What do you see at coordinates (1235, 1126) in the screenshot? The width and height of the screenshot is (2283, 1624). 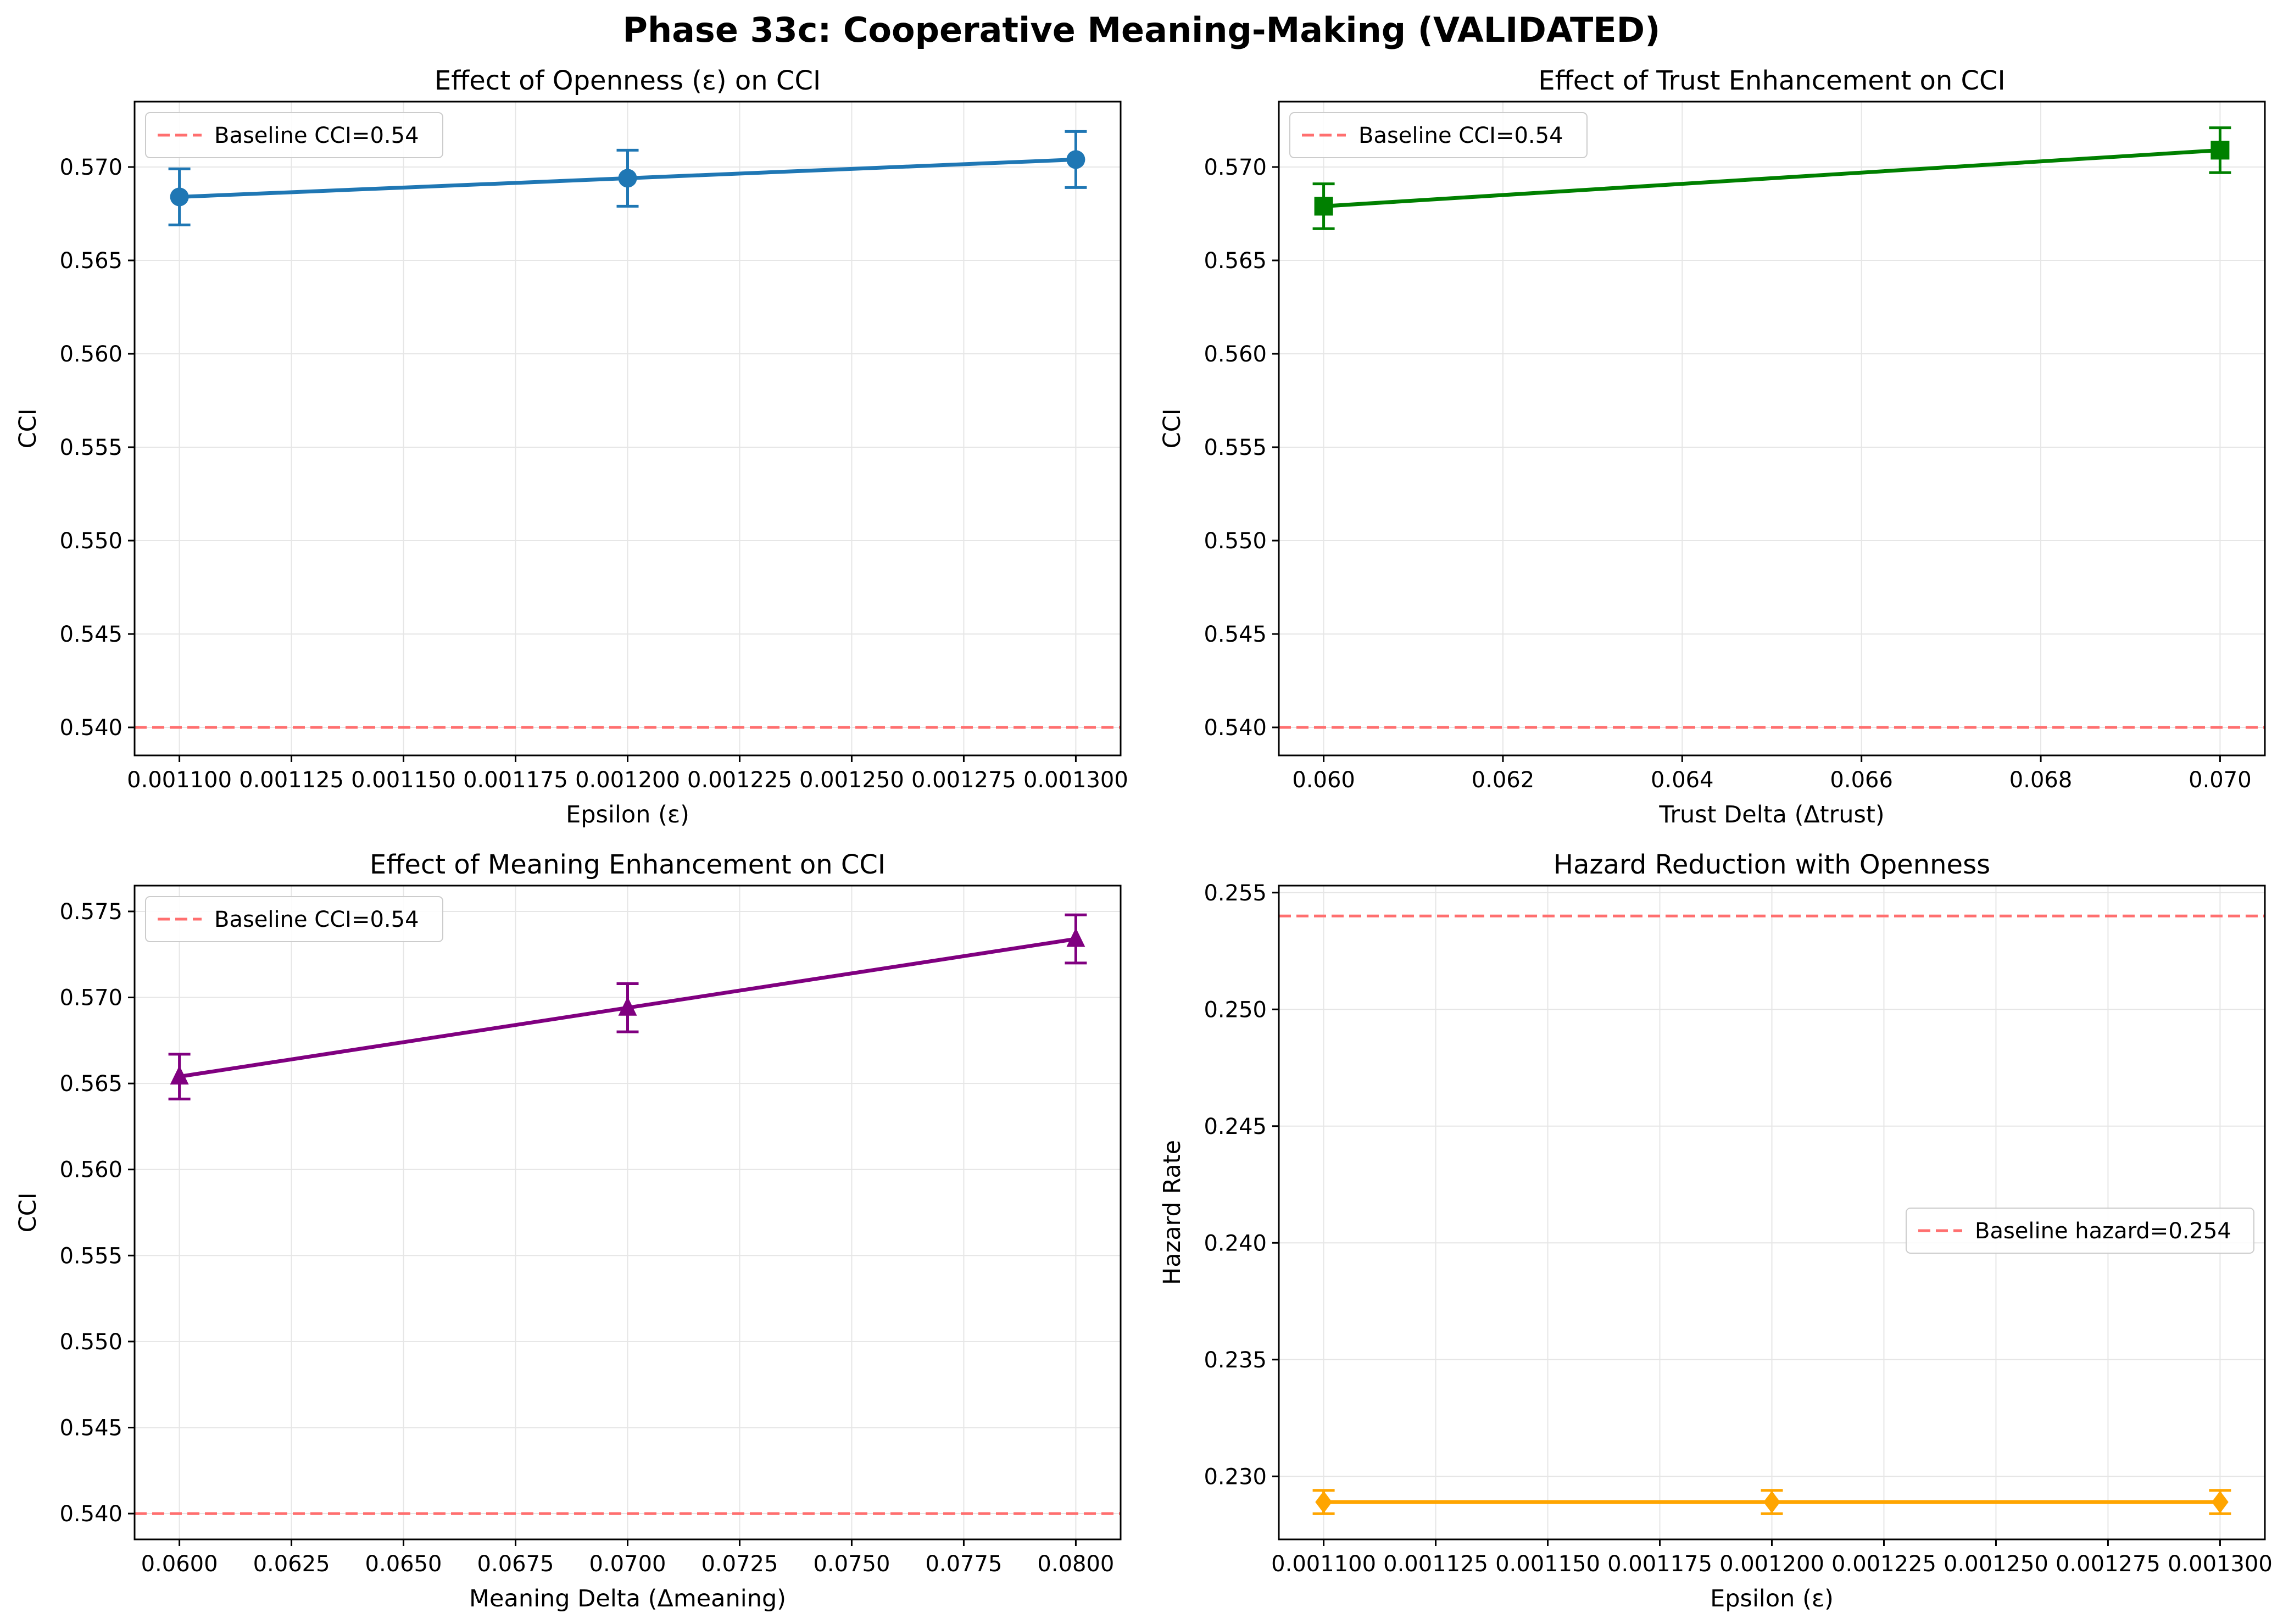 I see `y-tick-label: 0.245` at bounding box center [1235, 1126].